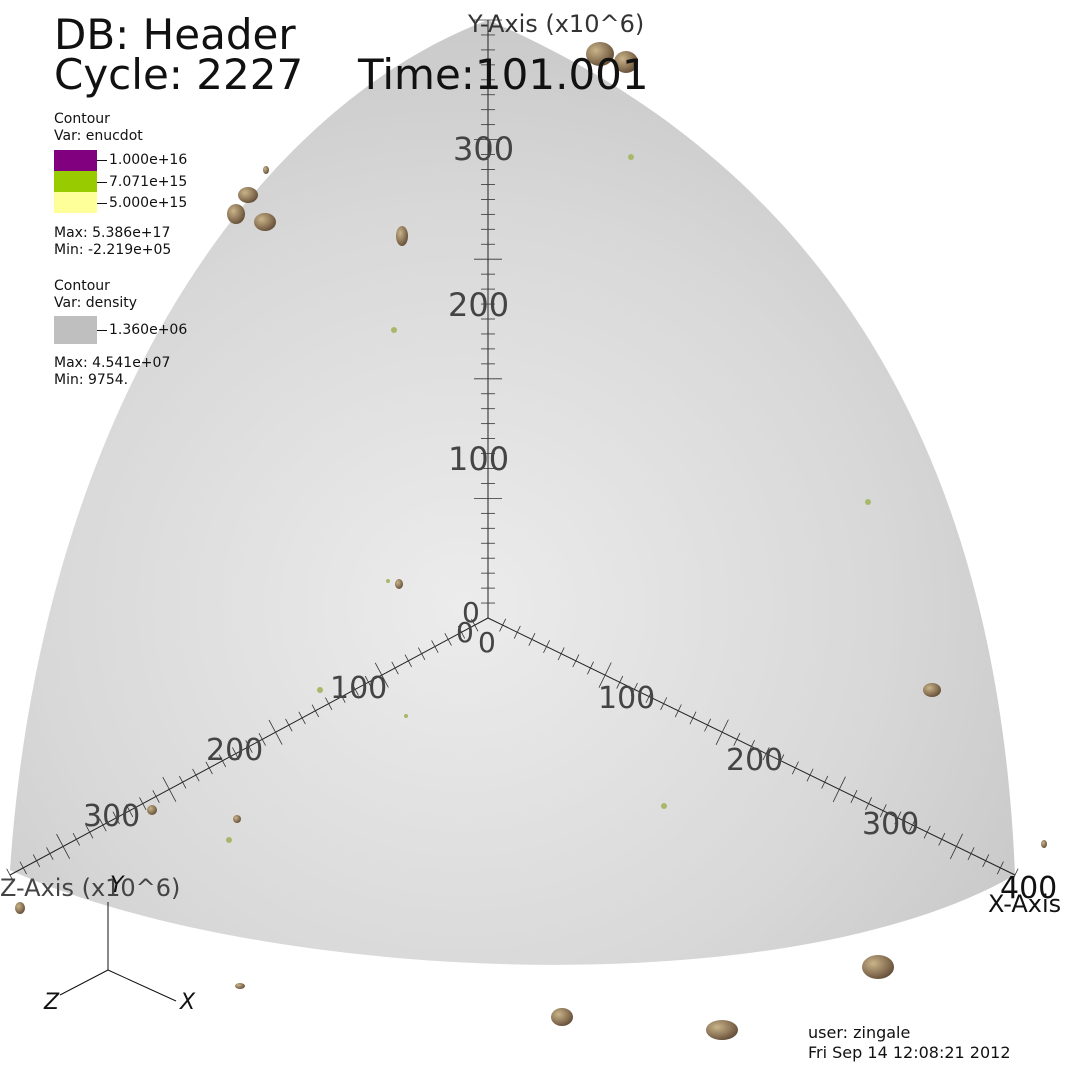  Describe the element at coordinates (113, 250) in the screenshot. I see `legend-min: Min: -2.219e+05` at that location.